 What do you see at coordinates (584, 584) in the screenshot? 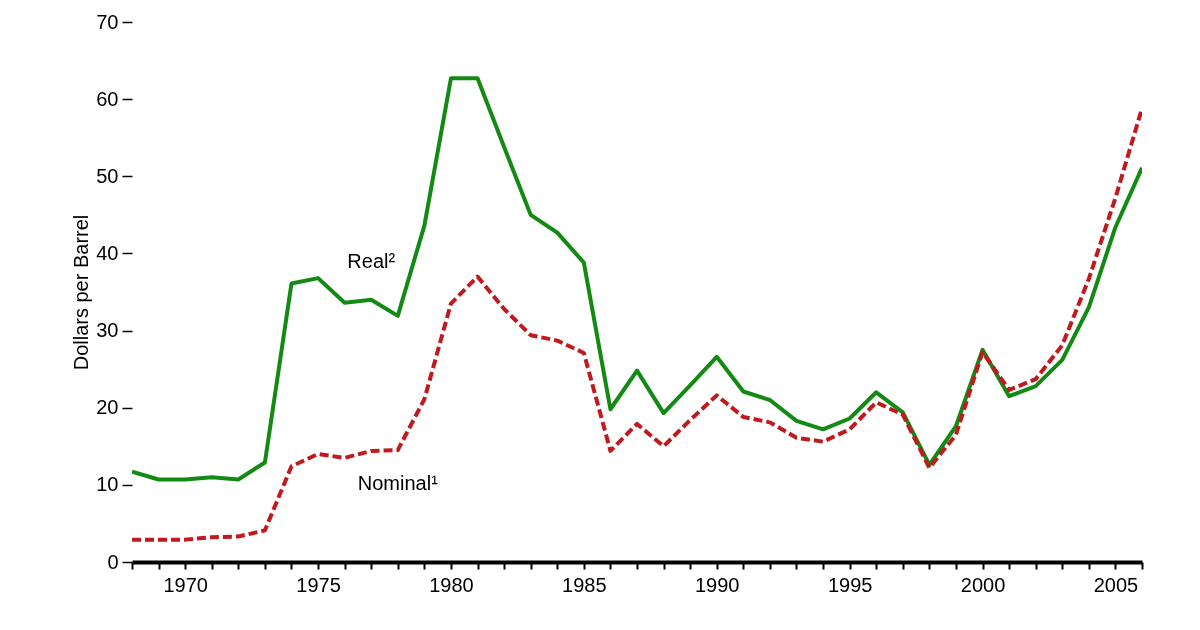
I see `x-tick-label: 1985` at bounding box center [584, 584].